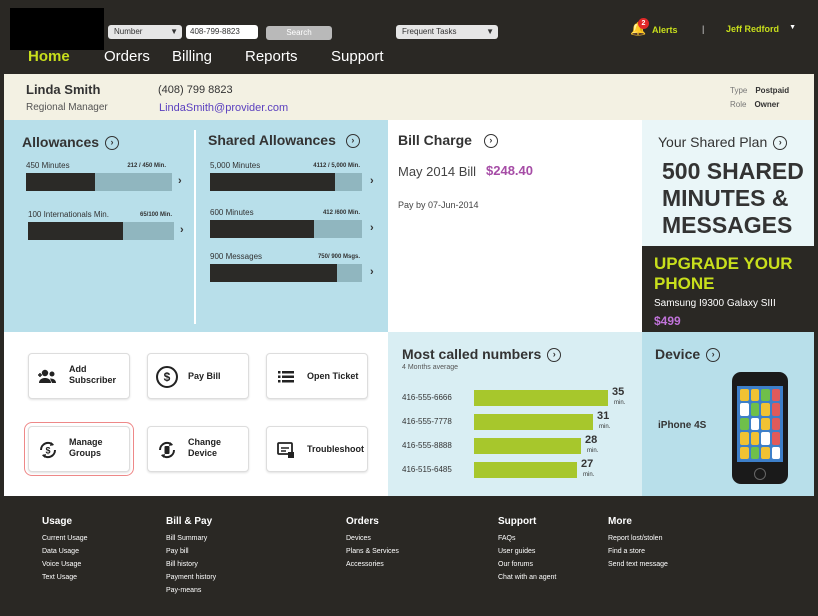 The width and height of the screenshot is (818, 616). I want to click on change-device-icon, so click(167, 450).